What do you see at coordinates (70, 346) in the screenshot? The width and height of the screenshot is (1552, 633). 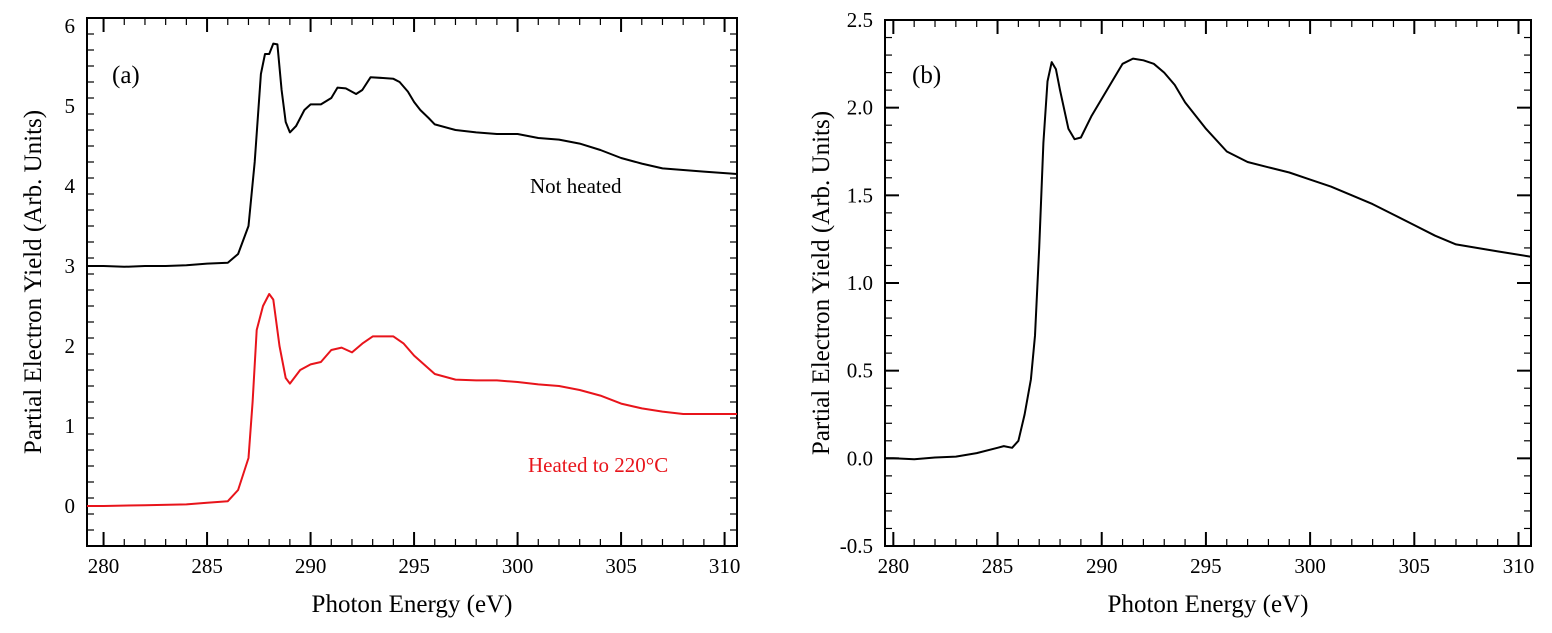 I see `y-tick-label: 2` at bounding box center [70, 346].